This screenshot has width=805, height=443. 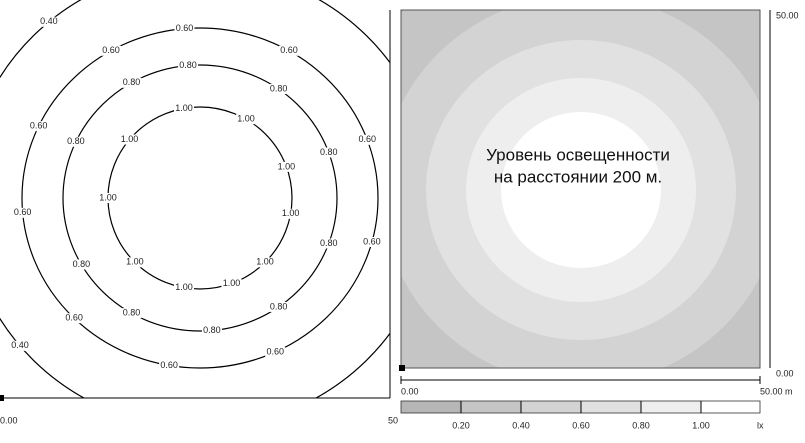 What do you see at coordinates (578, 176) in the screenshot?
I see `plot-title: на расстоянии 200 м.` at bounding box center [578, 176].